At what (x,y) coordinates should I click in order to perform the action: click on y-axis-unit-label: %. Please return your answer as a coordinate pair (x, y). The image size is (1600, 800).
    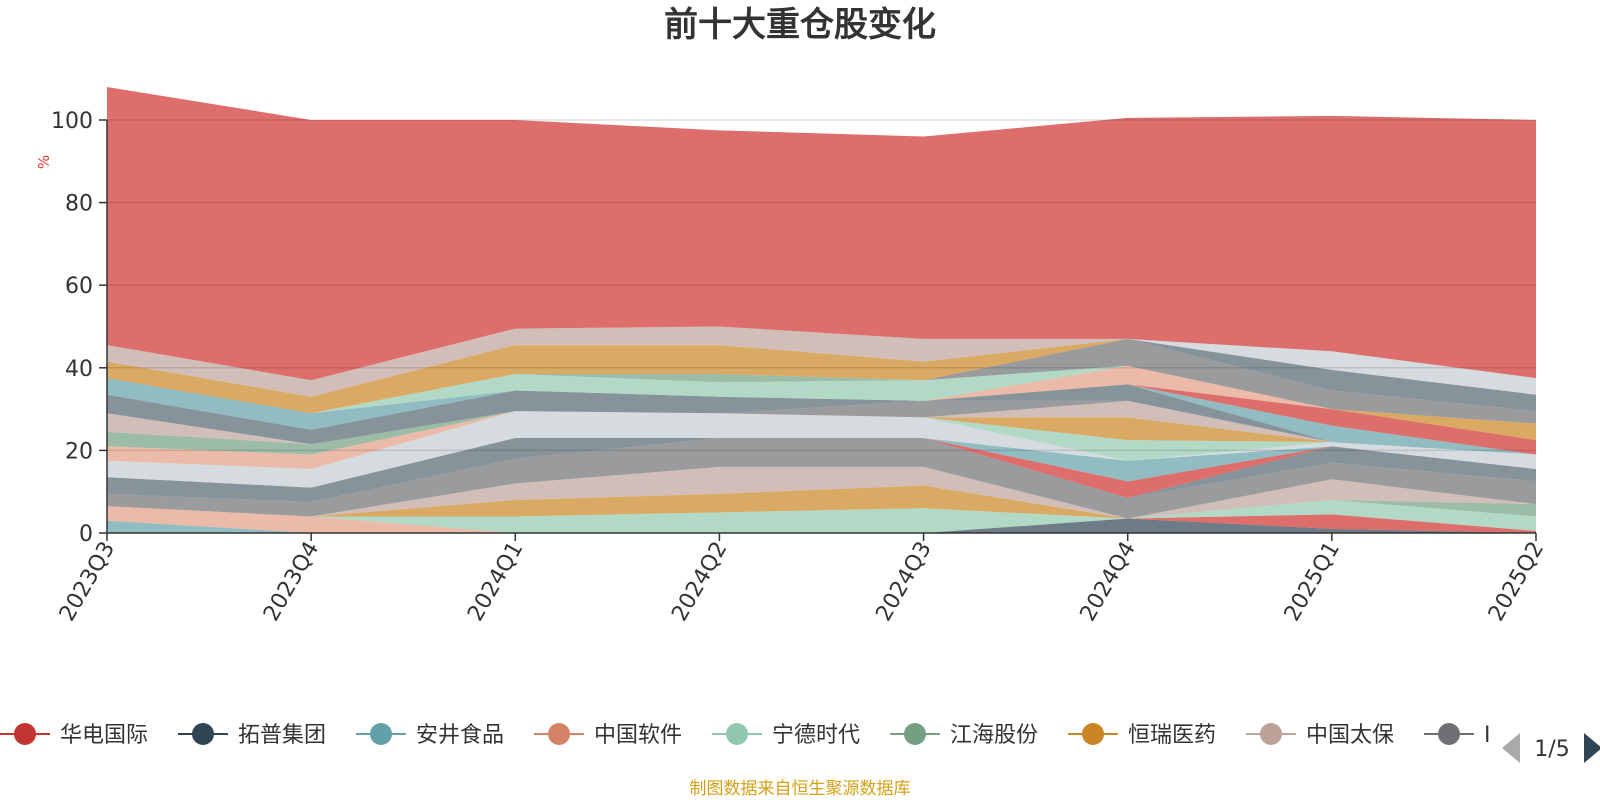
    Looking at the image, I should click on (44, 162).